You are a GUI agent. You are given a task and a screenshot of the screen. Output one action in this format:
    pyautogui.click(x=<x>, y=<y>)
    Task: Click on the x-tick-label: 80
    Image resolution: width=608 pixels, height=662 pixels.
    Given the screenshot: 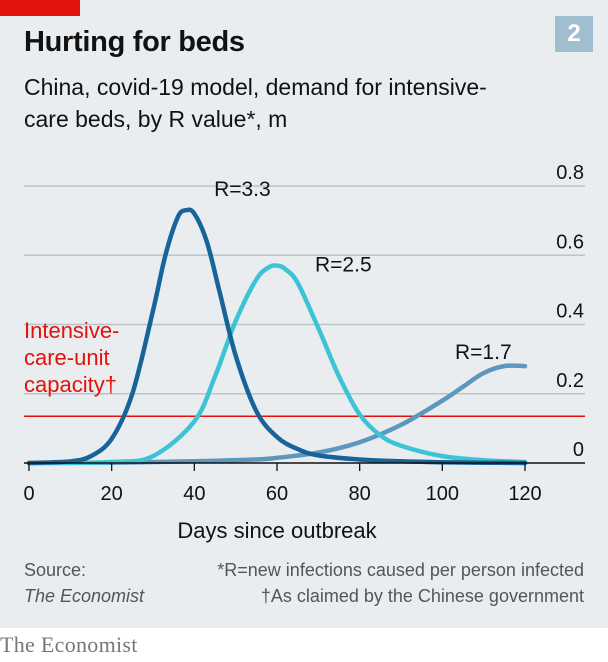 What is the action you would take?
    pyautogui.click(x=360, y=494)
    